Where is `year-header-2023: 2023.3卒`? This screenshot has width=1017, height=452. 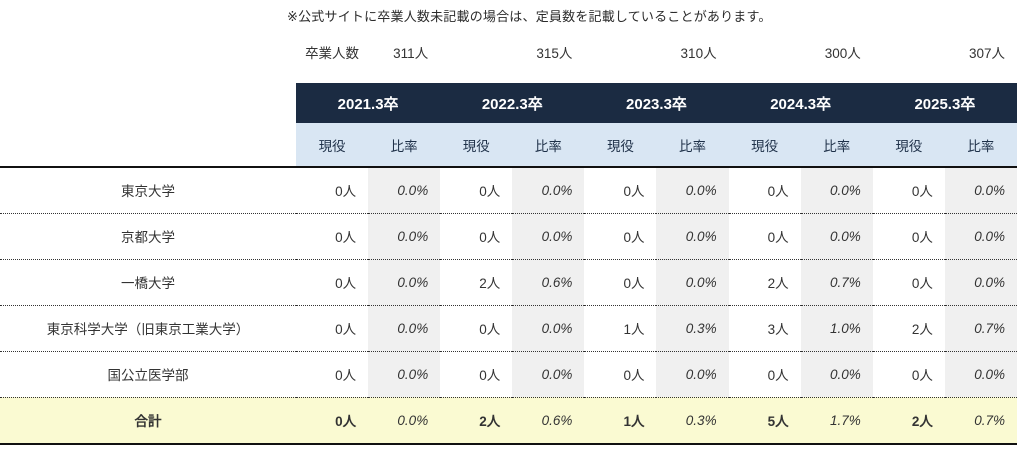 year-header-2023: 2023.3卒 is located at coordinates (656, 103).